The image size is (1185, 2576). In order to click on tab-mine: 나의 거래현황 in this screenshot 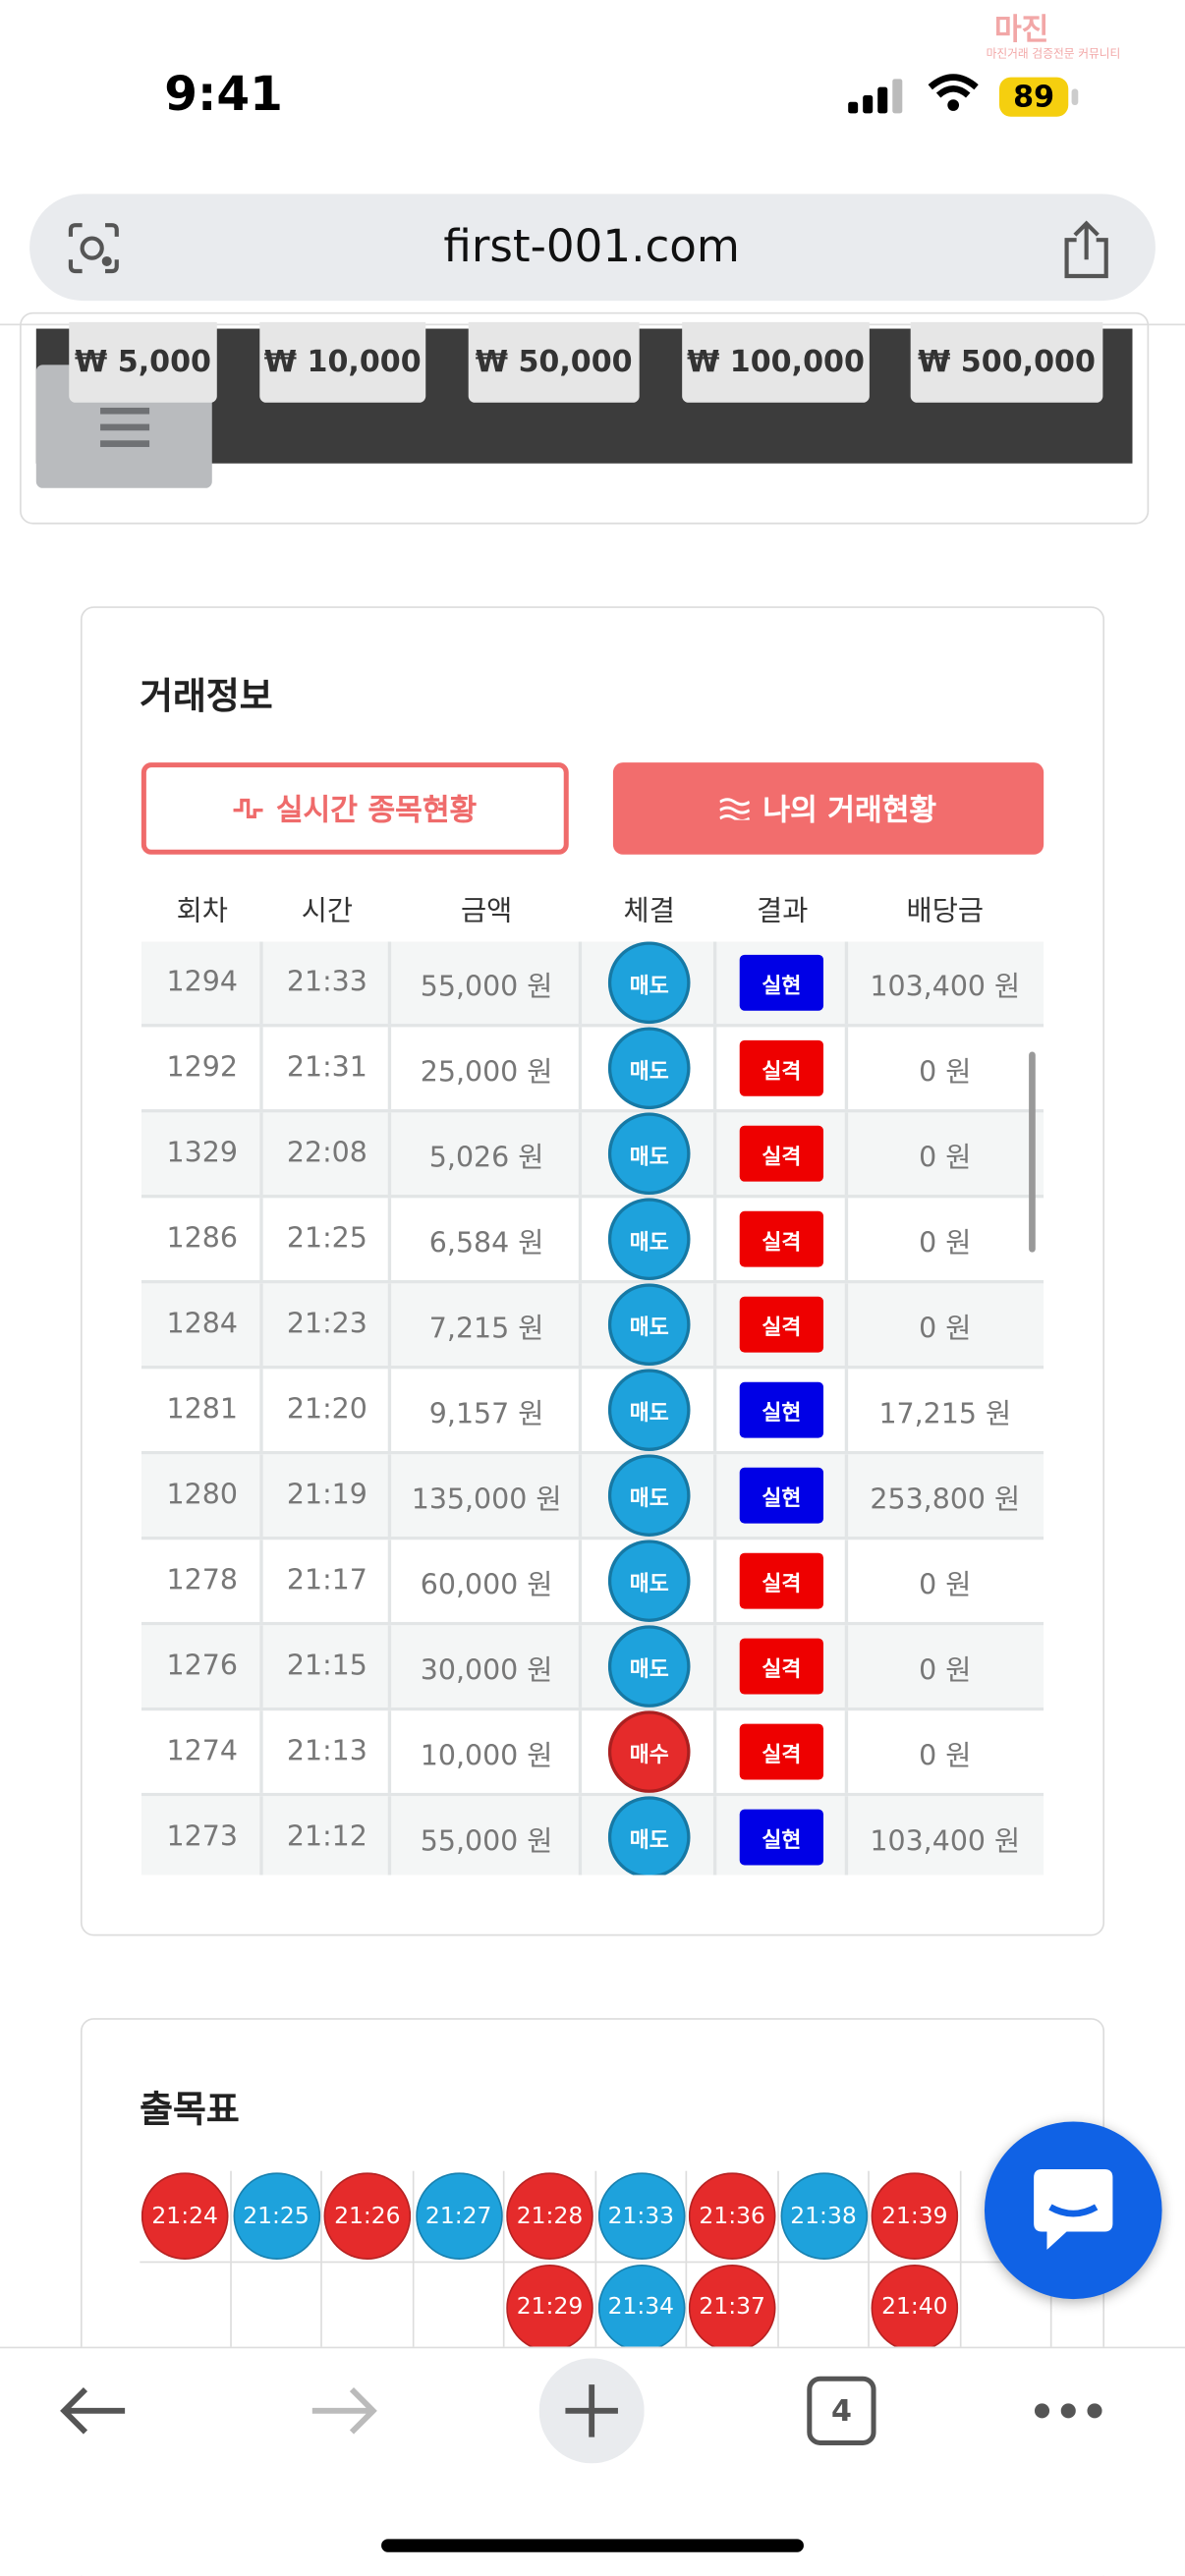, I will do `click(828, 808)`.